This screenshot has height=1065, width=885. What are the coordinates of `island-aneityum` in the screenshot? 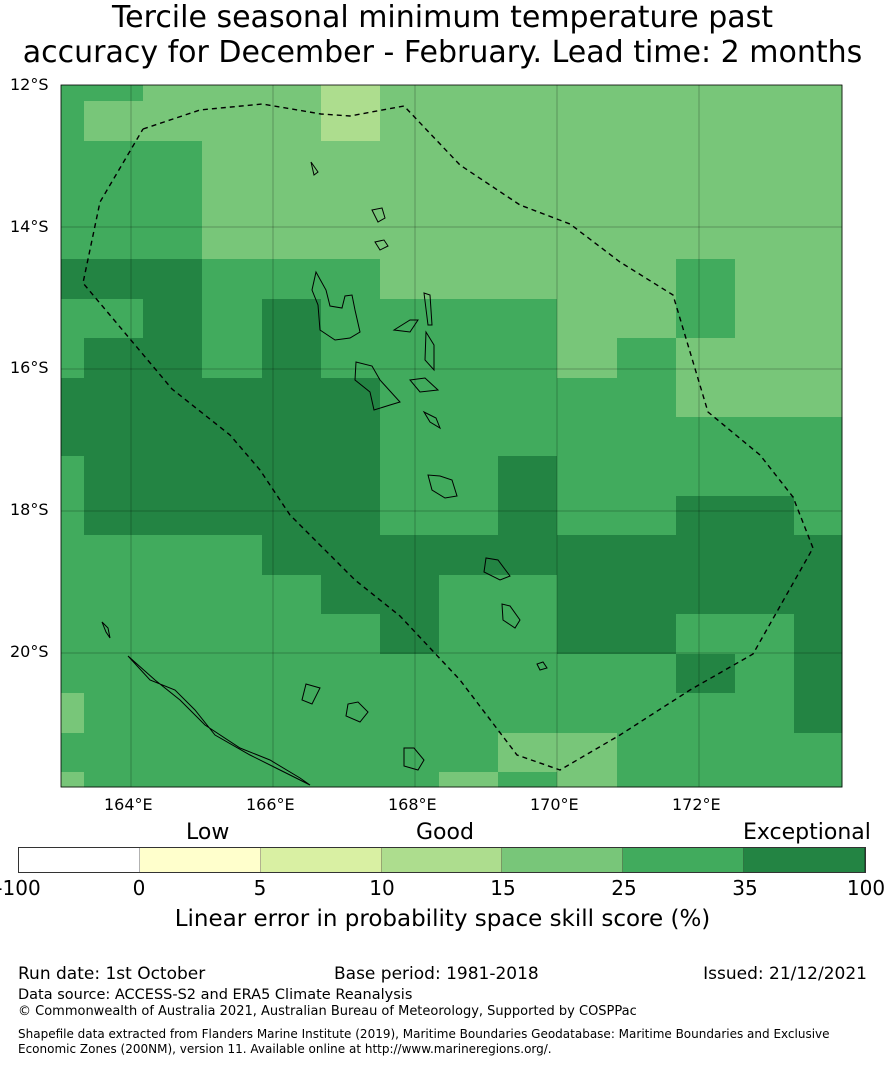 It's located at (542, 666).